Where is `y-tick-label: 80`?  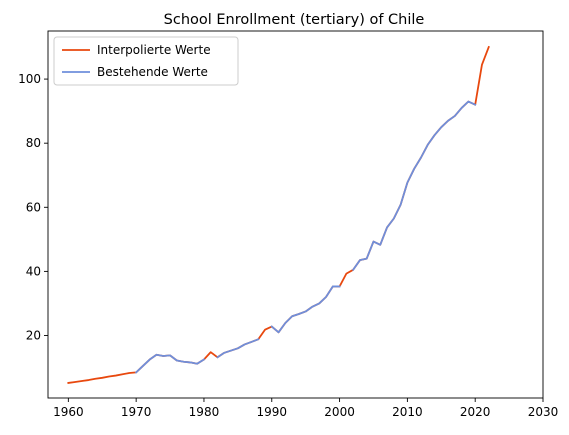 y-tick-label: 80 is located at coordinates (33, 143).